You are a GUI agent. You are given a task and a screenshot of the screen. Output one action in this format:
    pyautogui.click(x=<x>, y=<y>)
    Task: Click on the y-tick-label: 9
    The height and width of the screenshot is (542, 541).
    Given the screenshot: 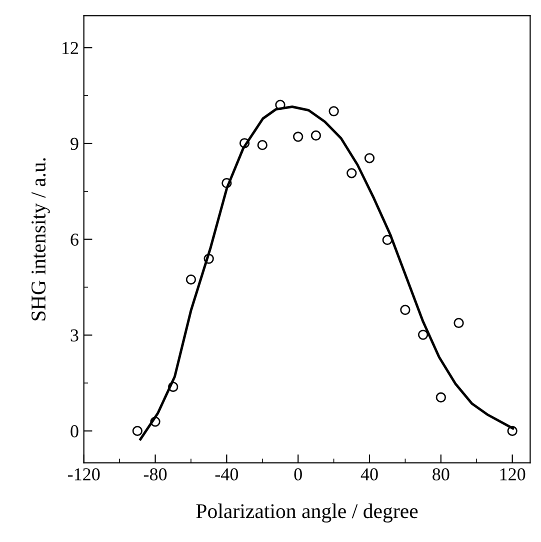 What is the action you would take?
    pyautogui.click(x=74, y=144)
    